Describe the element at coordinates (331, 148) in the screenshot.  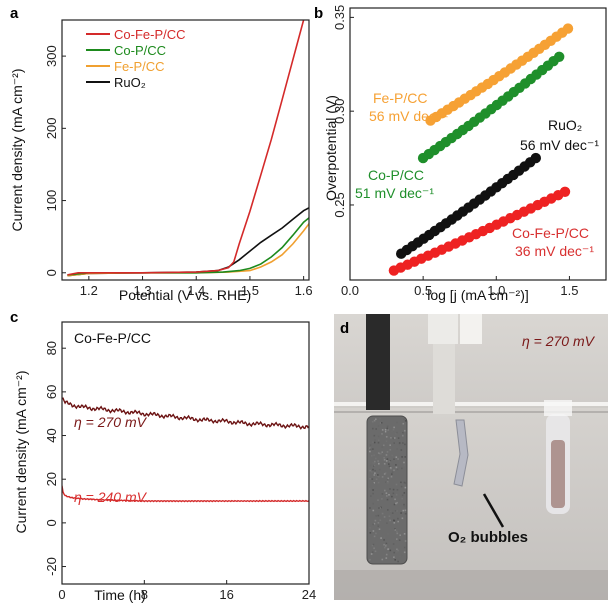
I see `panel-b-ylabel: Overpotential (V)` at that location.